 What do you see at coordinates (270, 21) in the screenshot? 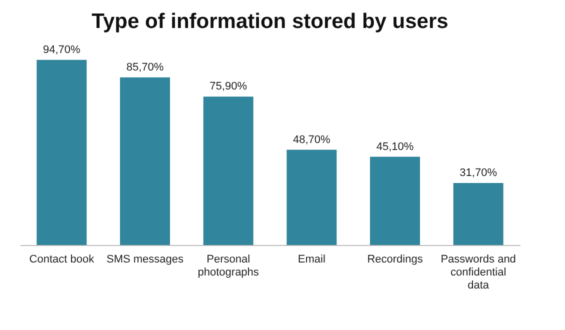
I see `chart-title: Type of information stored by users` at bounding box center [270, 21].